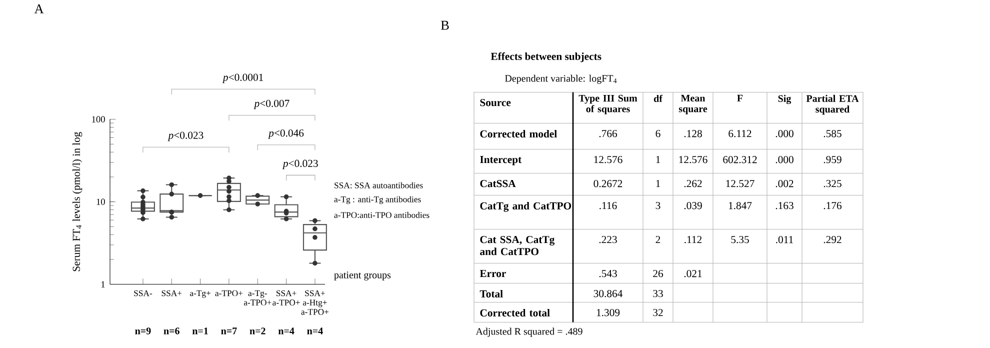 Image resolution: width=990 pixels, height=348 pixels. Describe the element at coordinates (39, 9) in the screenshot. I see `chart-title: A` at that location.